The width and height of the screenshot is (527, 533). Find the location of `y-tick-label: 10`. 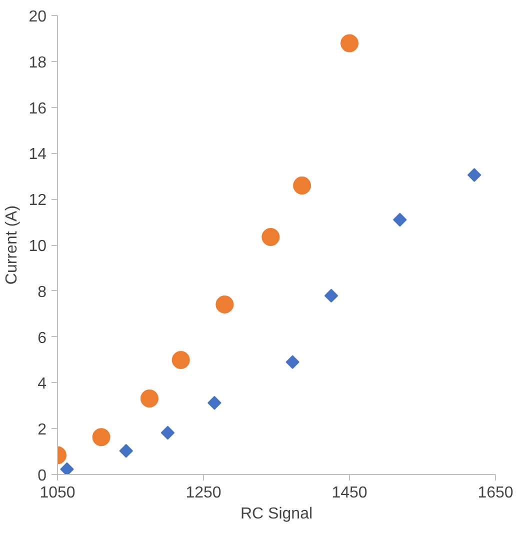

y-tick-label: 10 is located at coordinates (37, 246).